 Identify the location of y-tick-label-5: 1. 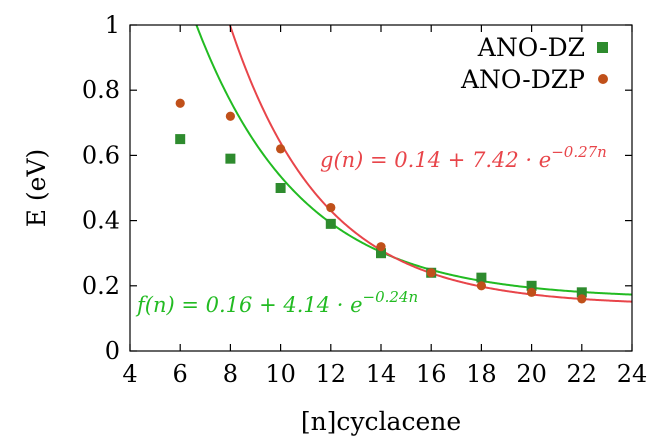
(112, 25).